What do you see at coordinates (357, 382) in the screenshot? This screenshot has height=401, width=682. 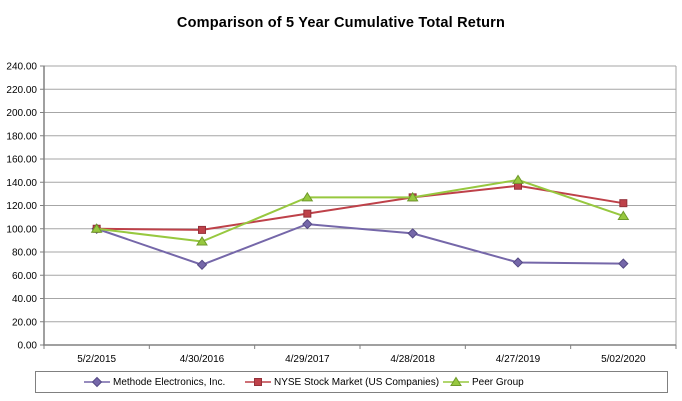 I see `legend-label: NYSE Stock Market (US Companies)` at bounding box center [357, 382].